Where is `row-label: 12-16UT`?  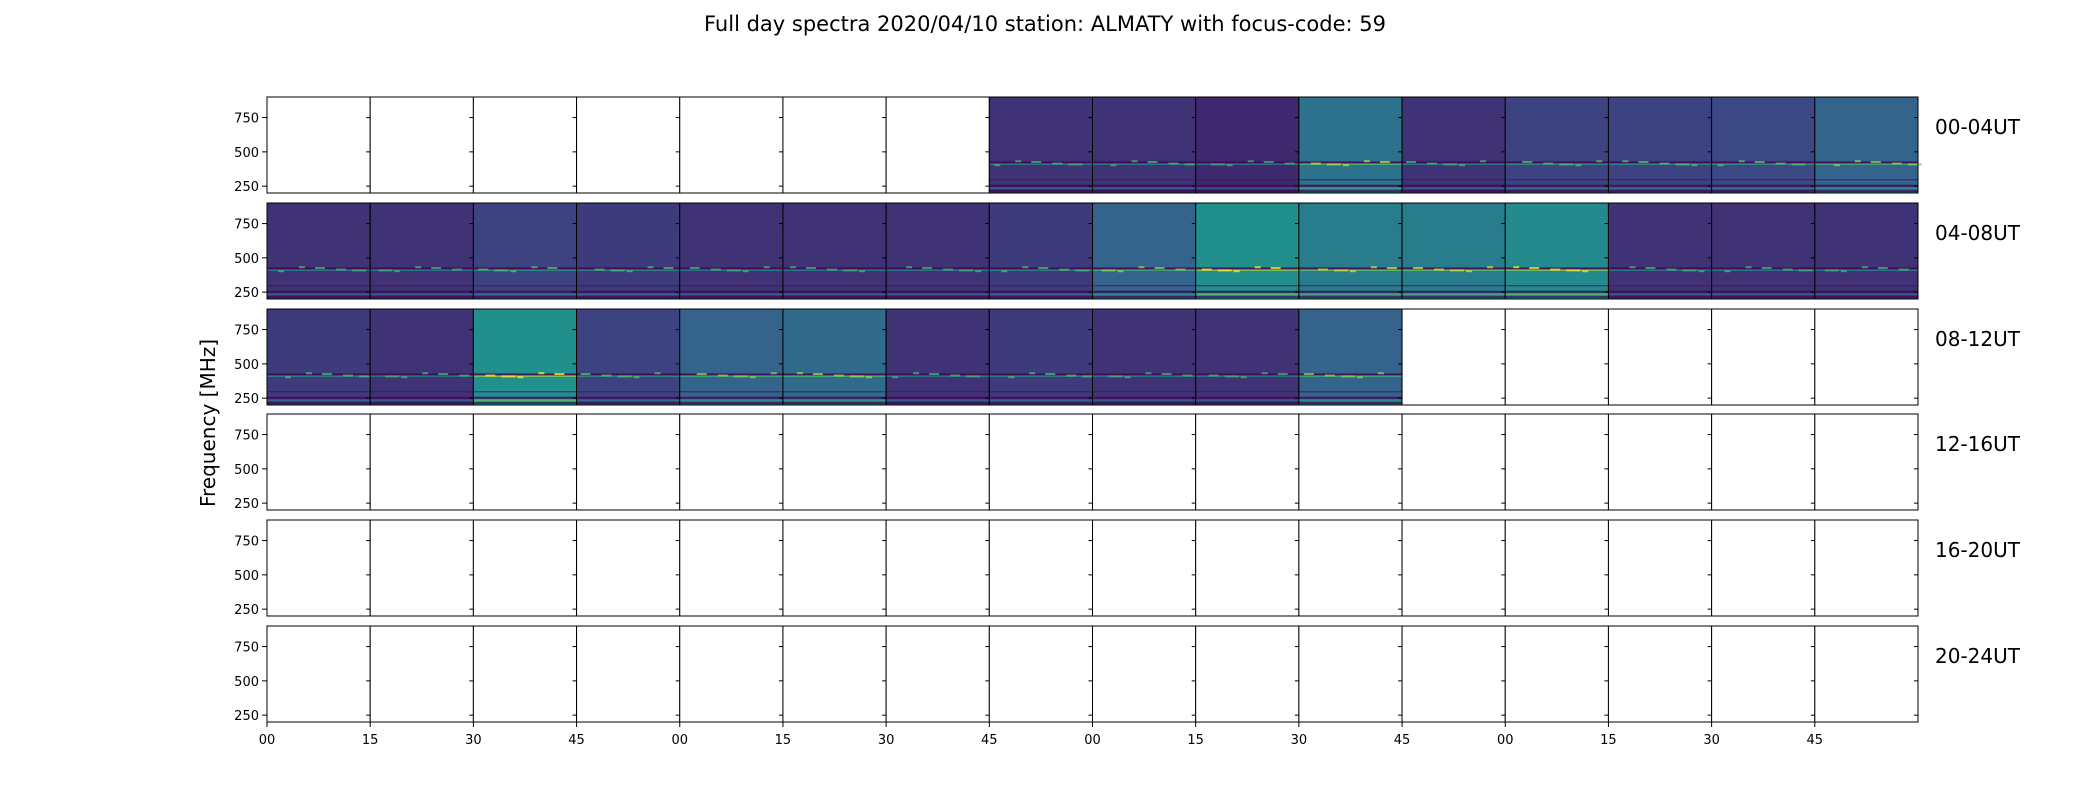
row-label: 12-16UT is located at coordinates (1978, 444).